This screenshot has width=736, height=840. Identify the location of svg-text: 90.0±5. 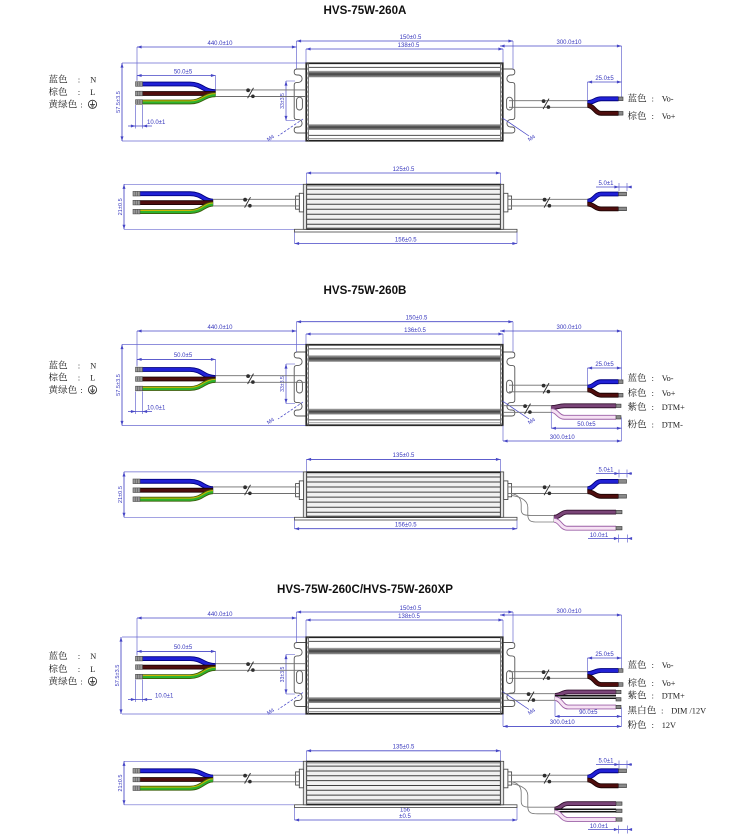
(588, 713).